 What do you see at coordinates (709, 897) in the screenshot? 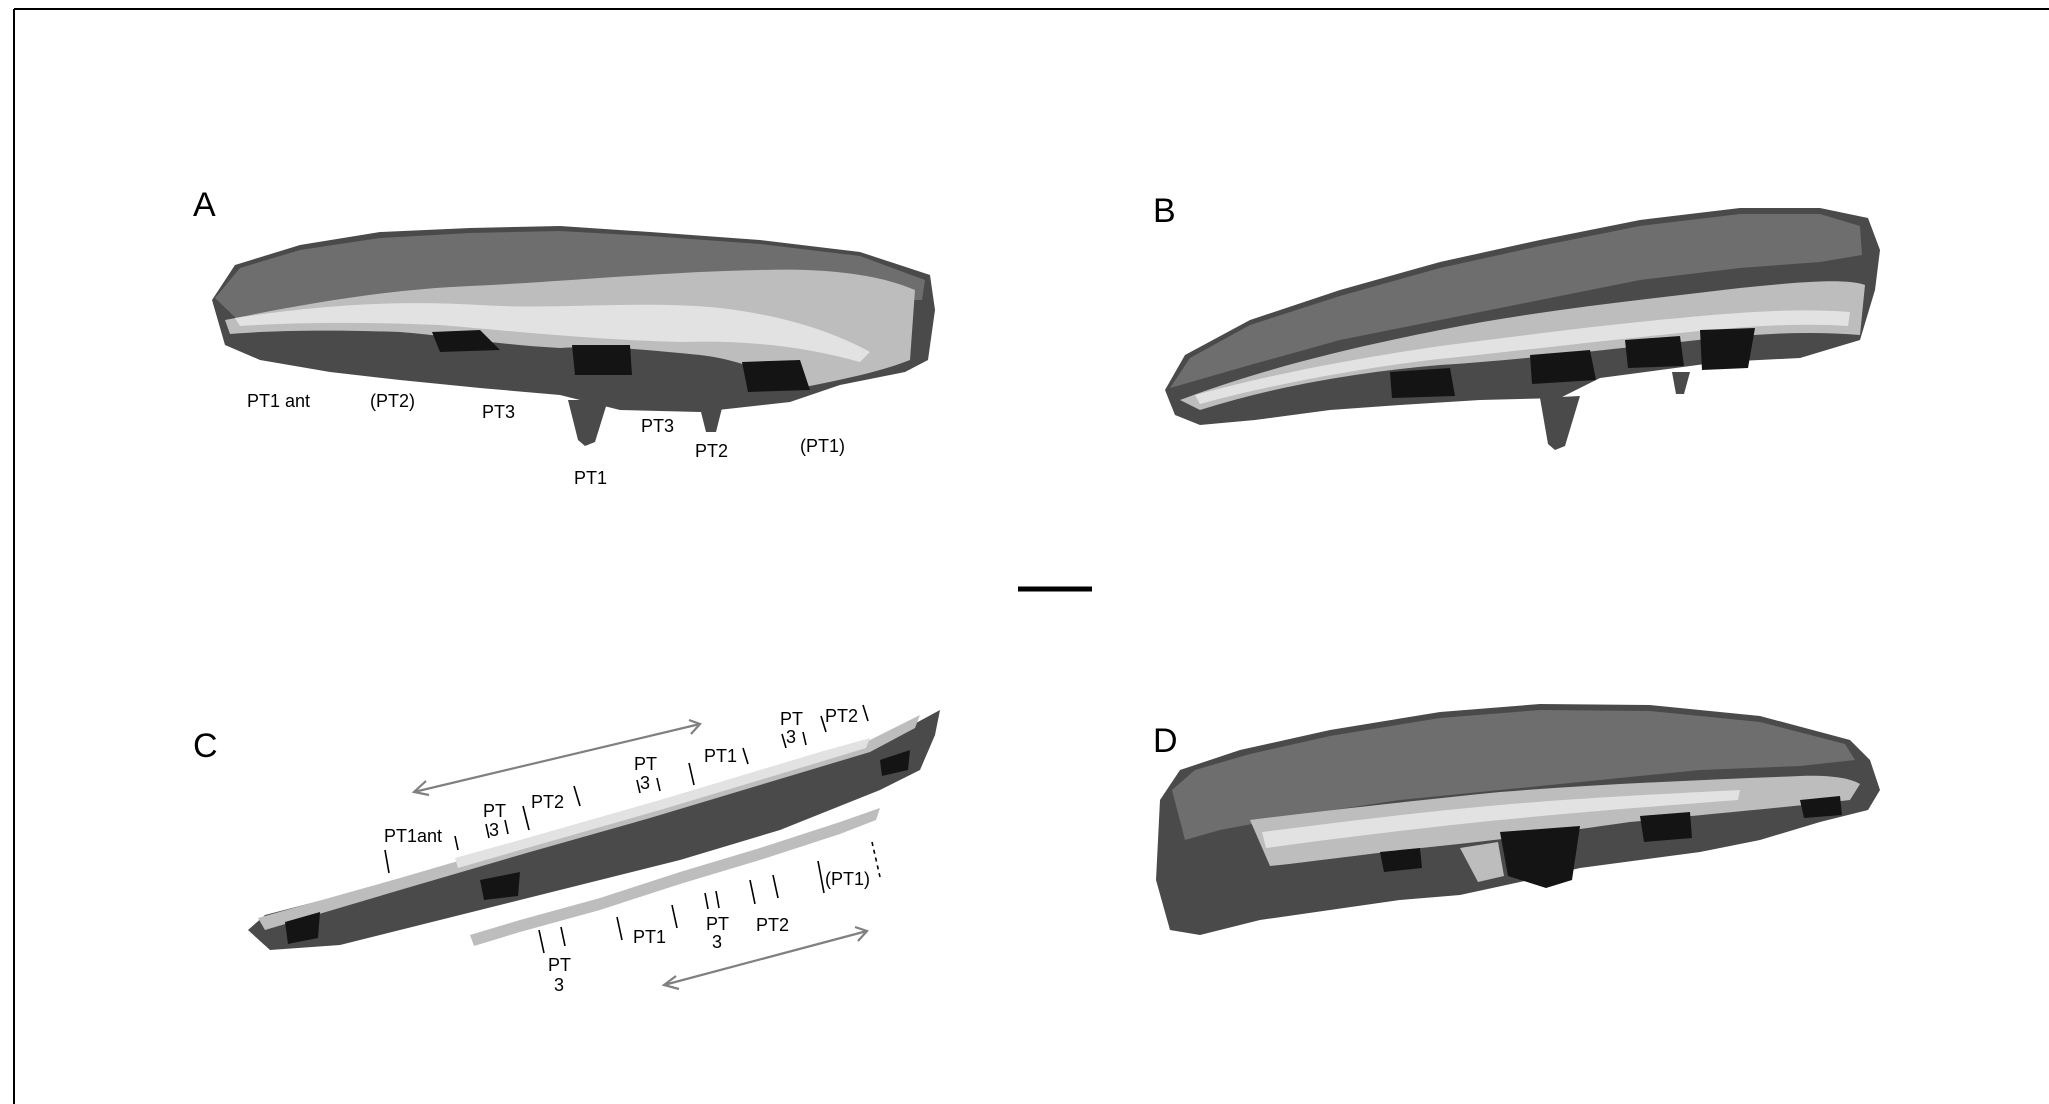
I see `panel-c-lower-ticks` at bounding box center [709, 897].